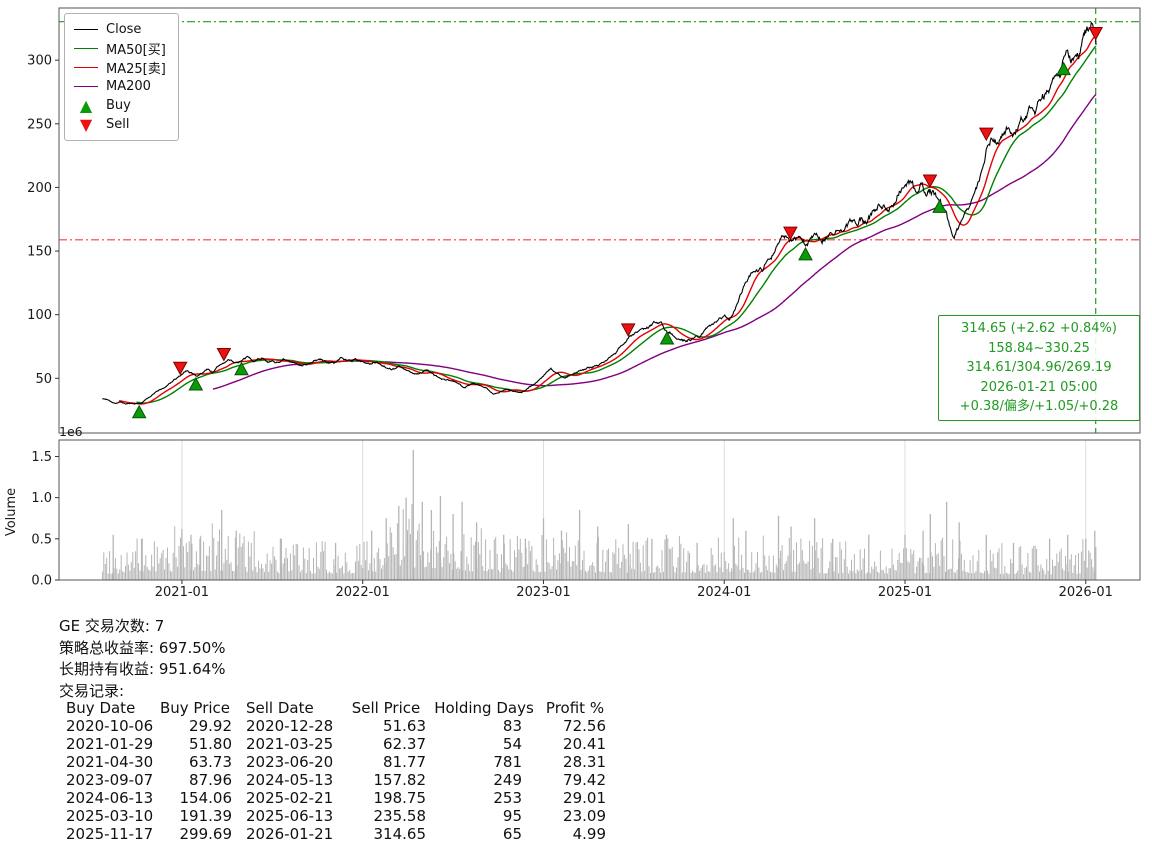 This screenshot has height=846, width=1152. What do you see at coordinates (484, 708) in the screenshot?
I see `trades-header-cell: Holding Days` at bounding box center [484, 708].